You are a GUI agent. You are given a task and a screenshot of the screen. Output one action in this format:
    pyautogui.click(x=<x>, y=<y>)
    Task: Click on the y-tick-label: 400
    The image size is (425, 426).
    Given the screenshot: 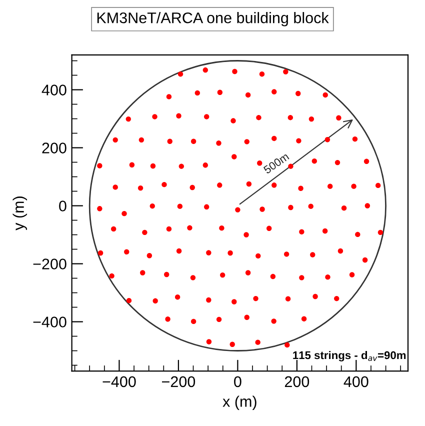 What is the action you would take?
    pyautogui.click(x=54, y=90)
    